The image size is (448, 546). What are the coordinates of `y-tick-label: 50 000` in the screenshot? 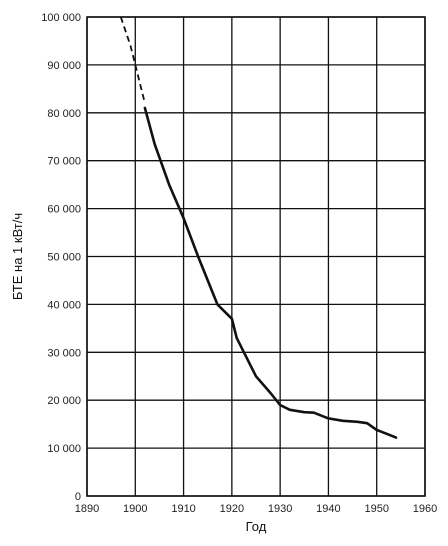 It's located at (64, 258).